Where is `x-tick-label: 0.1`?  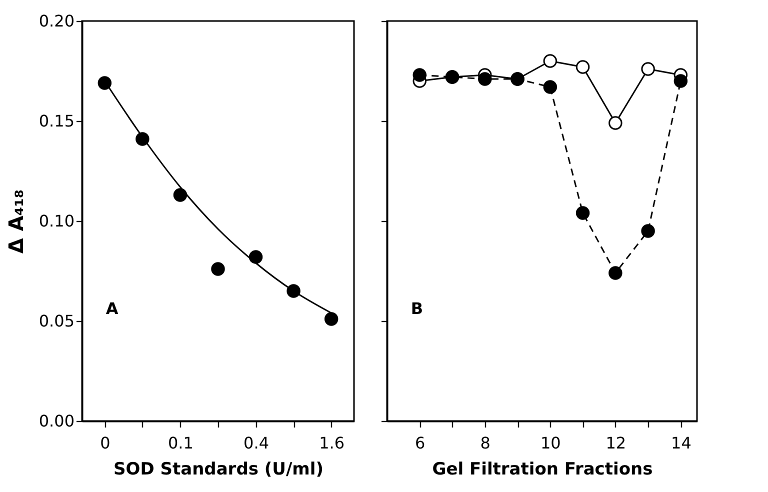
x-tick-label: 0.1 is located at coordinates (181, 443).